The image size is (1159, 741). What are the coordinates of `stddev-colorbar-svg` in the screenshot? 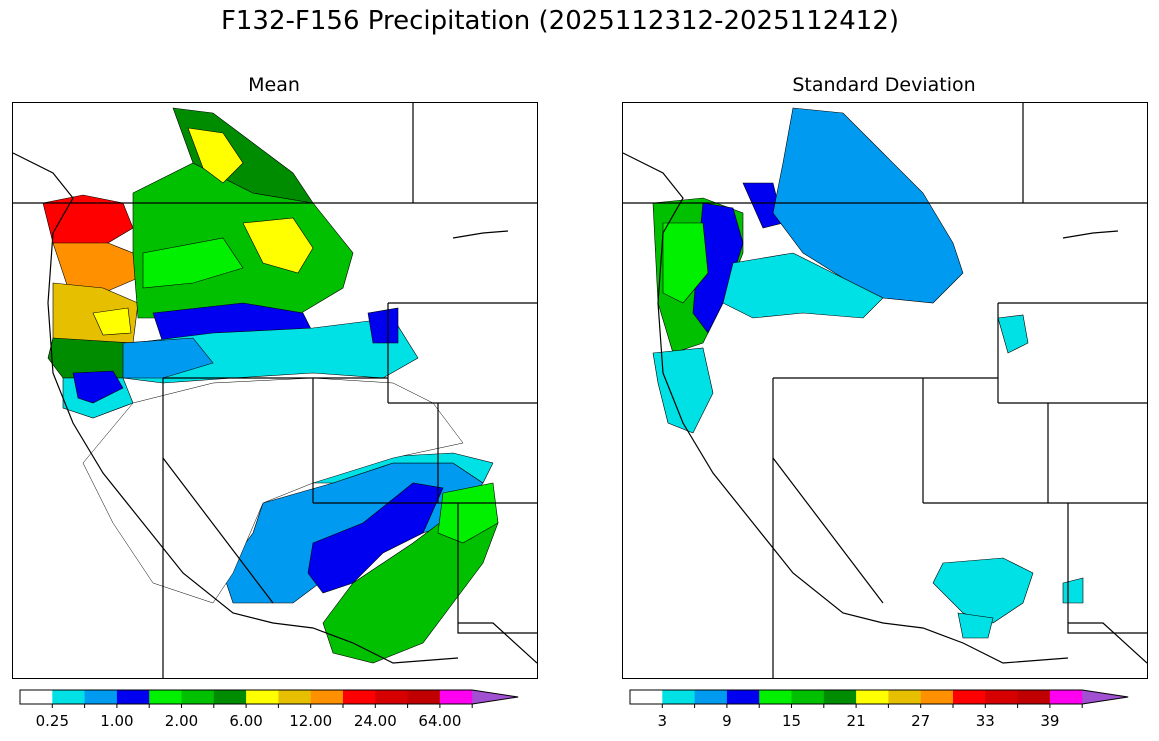 It's located at (879, 698).